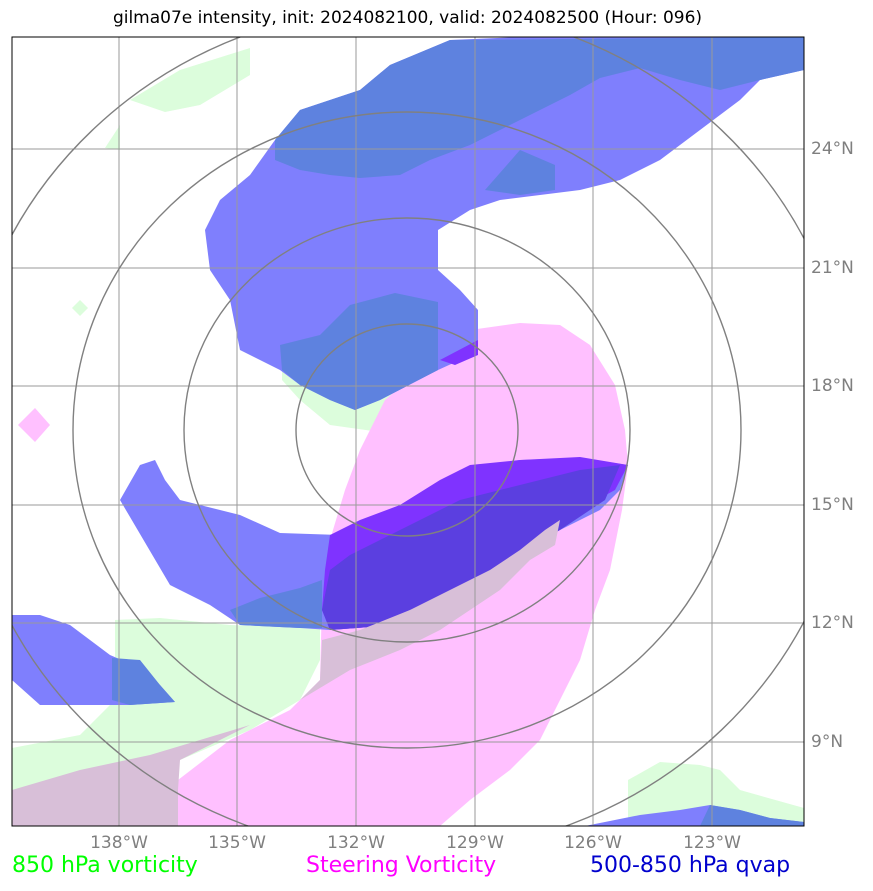  I want to click on lat-label-21n: 21°N, so click(832, 268).